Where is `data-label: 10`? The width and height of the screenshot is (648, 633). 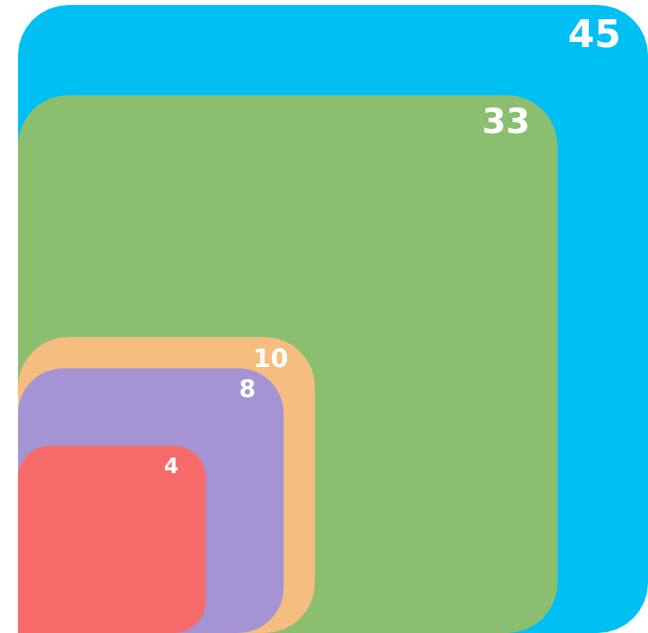 data-label: 10 is located at coordinates (270, 358).